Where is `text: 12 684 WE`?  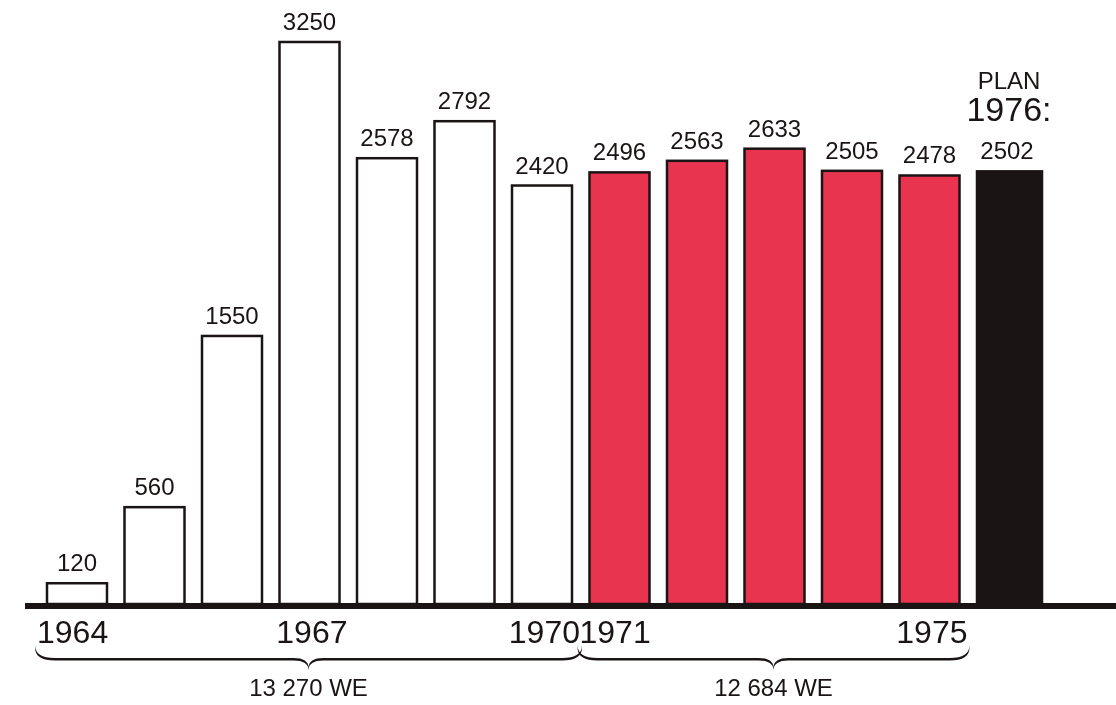 text: 12 684 WE is located at coordinates (773, 687).